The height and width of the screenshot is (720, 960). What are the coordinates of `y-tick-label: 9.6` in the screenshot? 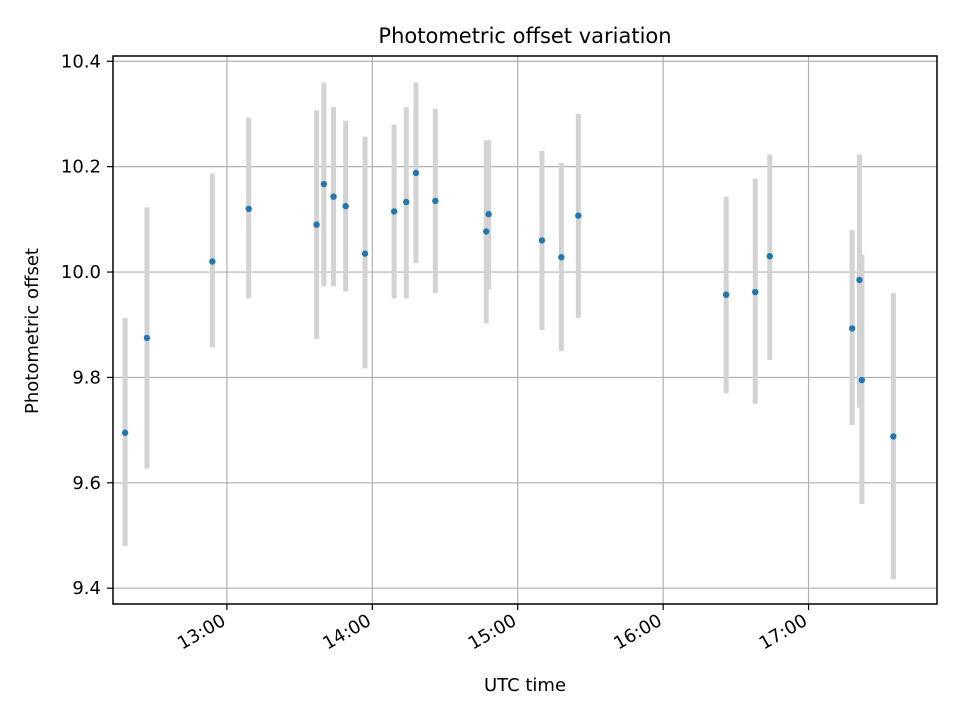 It's located at (86, 483).